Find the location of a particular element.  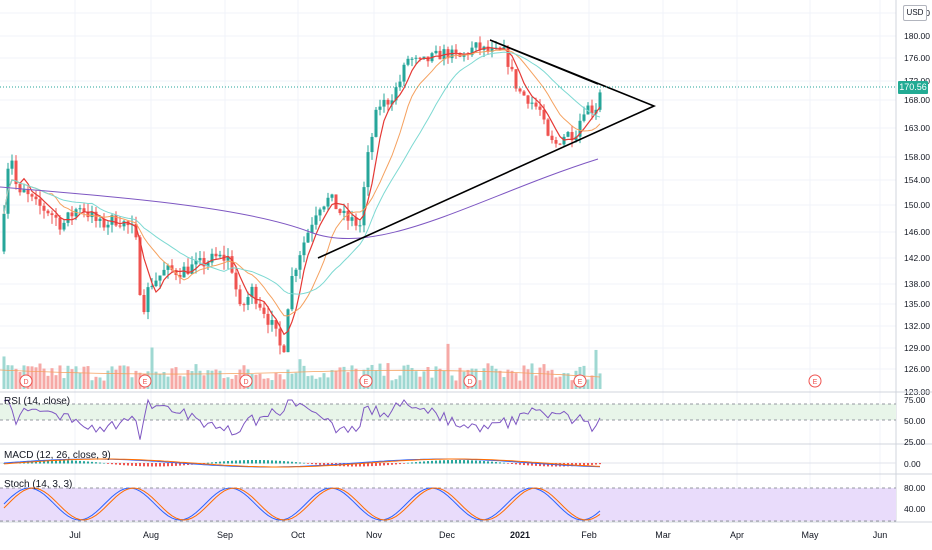

stoch-band is located at coordinates (448, 504).